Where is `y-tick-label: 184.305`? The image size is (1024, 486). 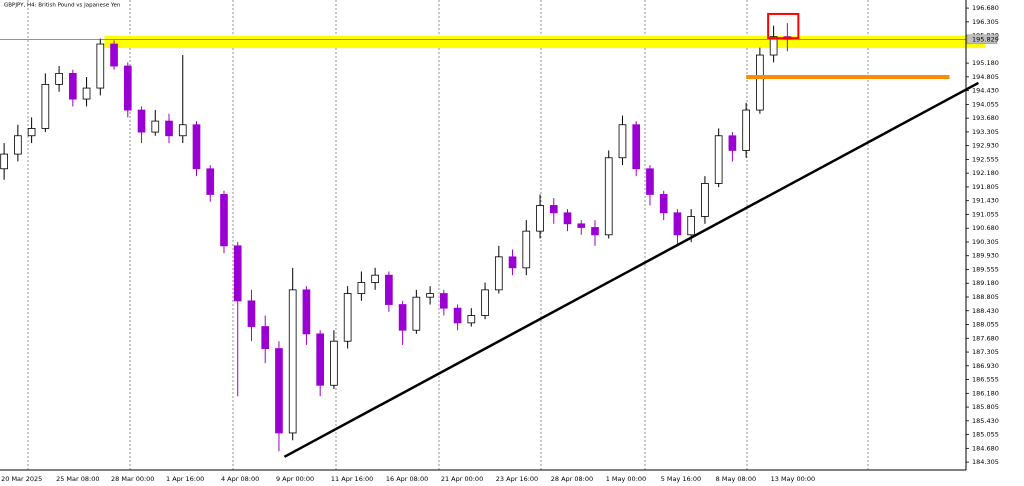 y-tick-label: 184.305 is located at coordinates (985, 462).